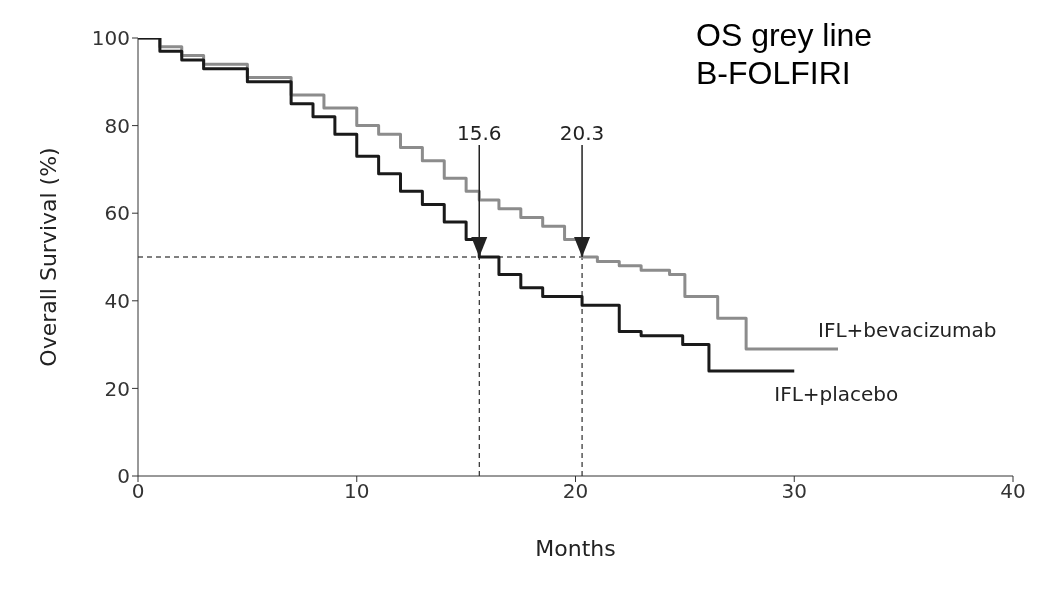 The height and width of the screenshot is (604, 1051). I want to click on x-tick-label: 30, so click(794, 491).